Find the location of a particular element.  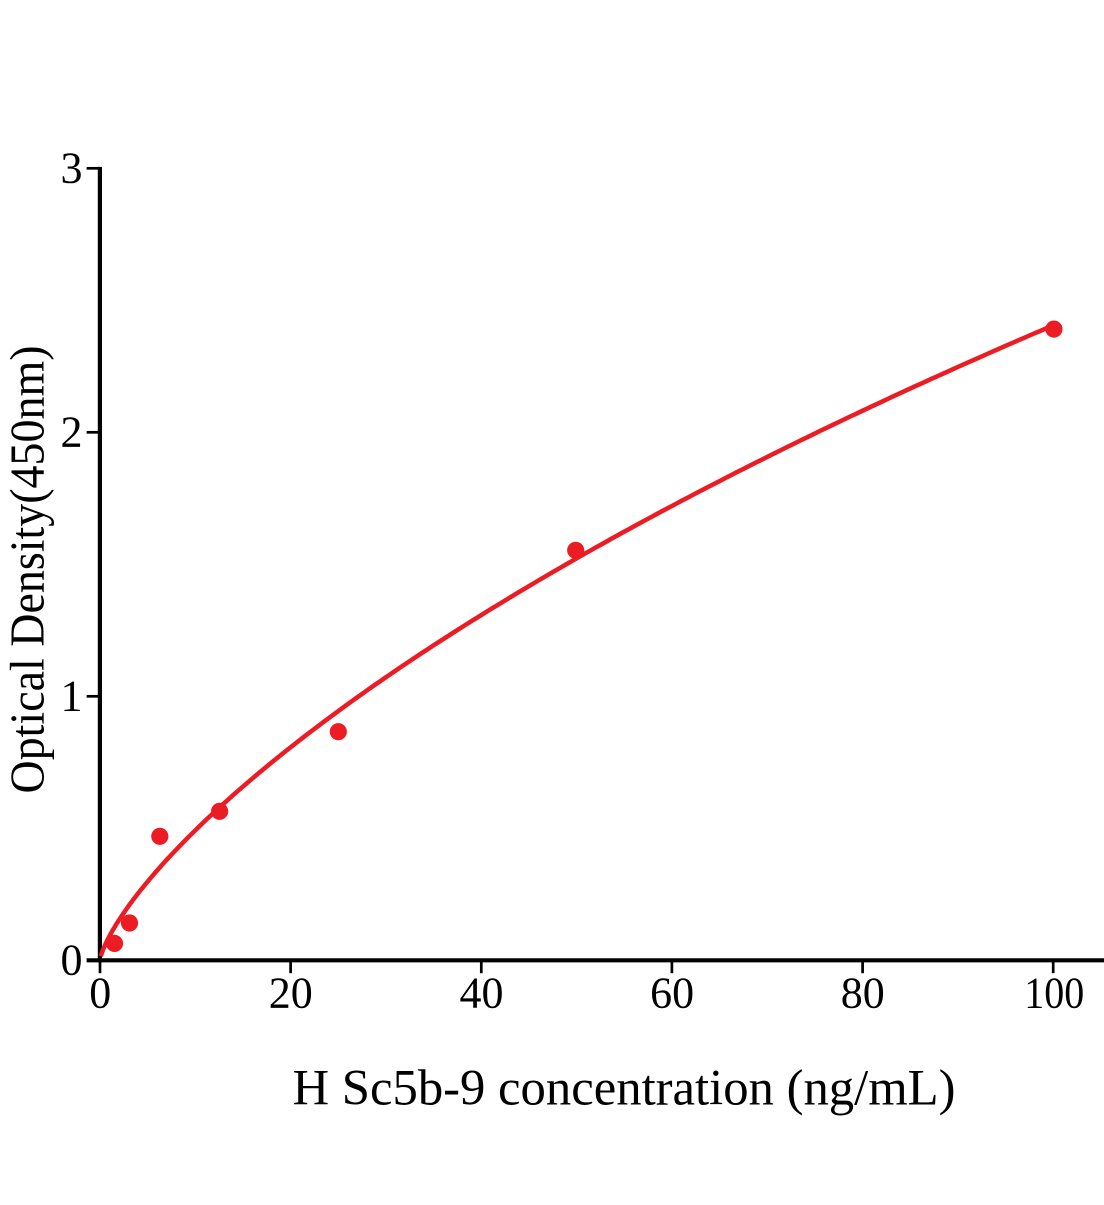

svg-text: Optical Density(450nm) is located at coordinates (27, 570).